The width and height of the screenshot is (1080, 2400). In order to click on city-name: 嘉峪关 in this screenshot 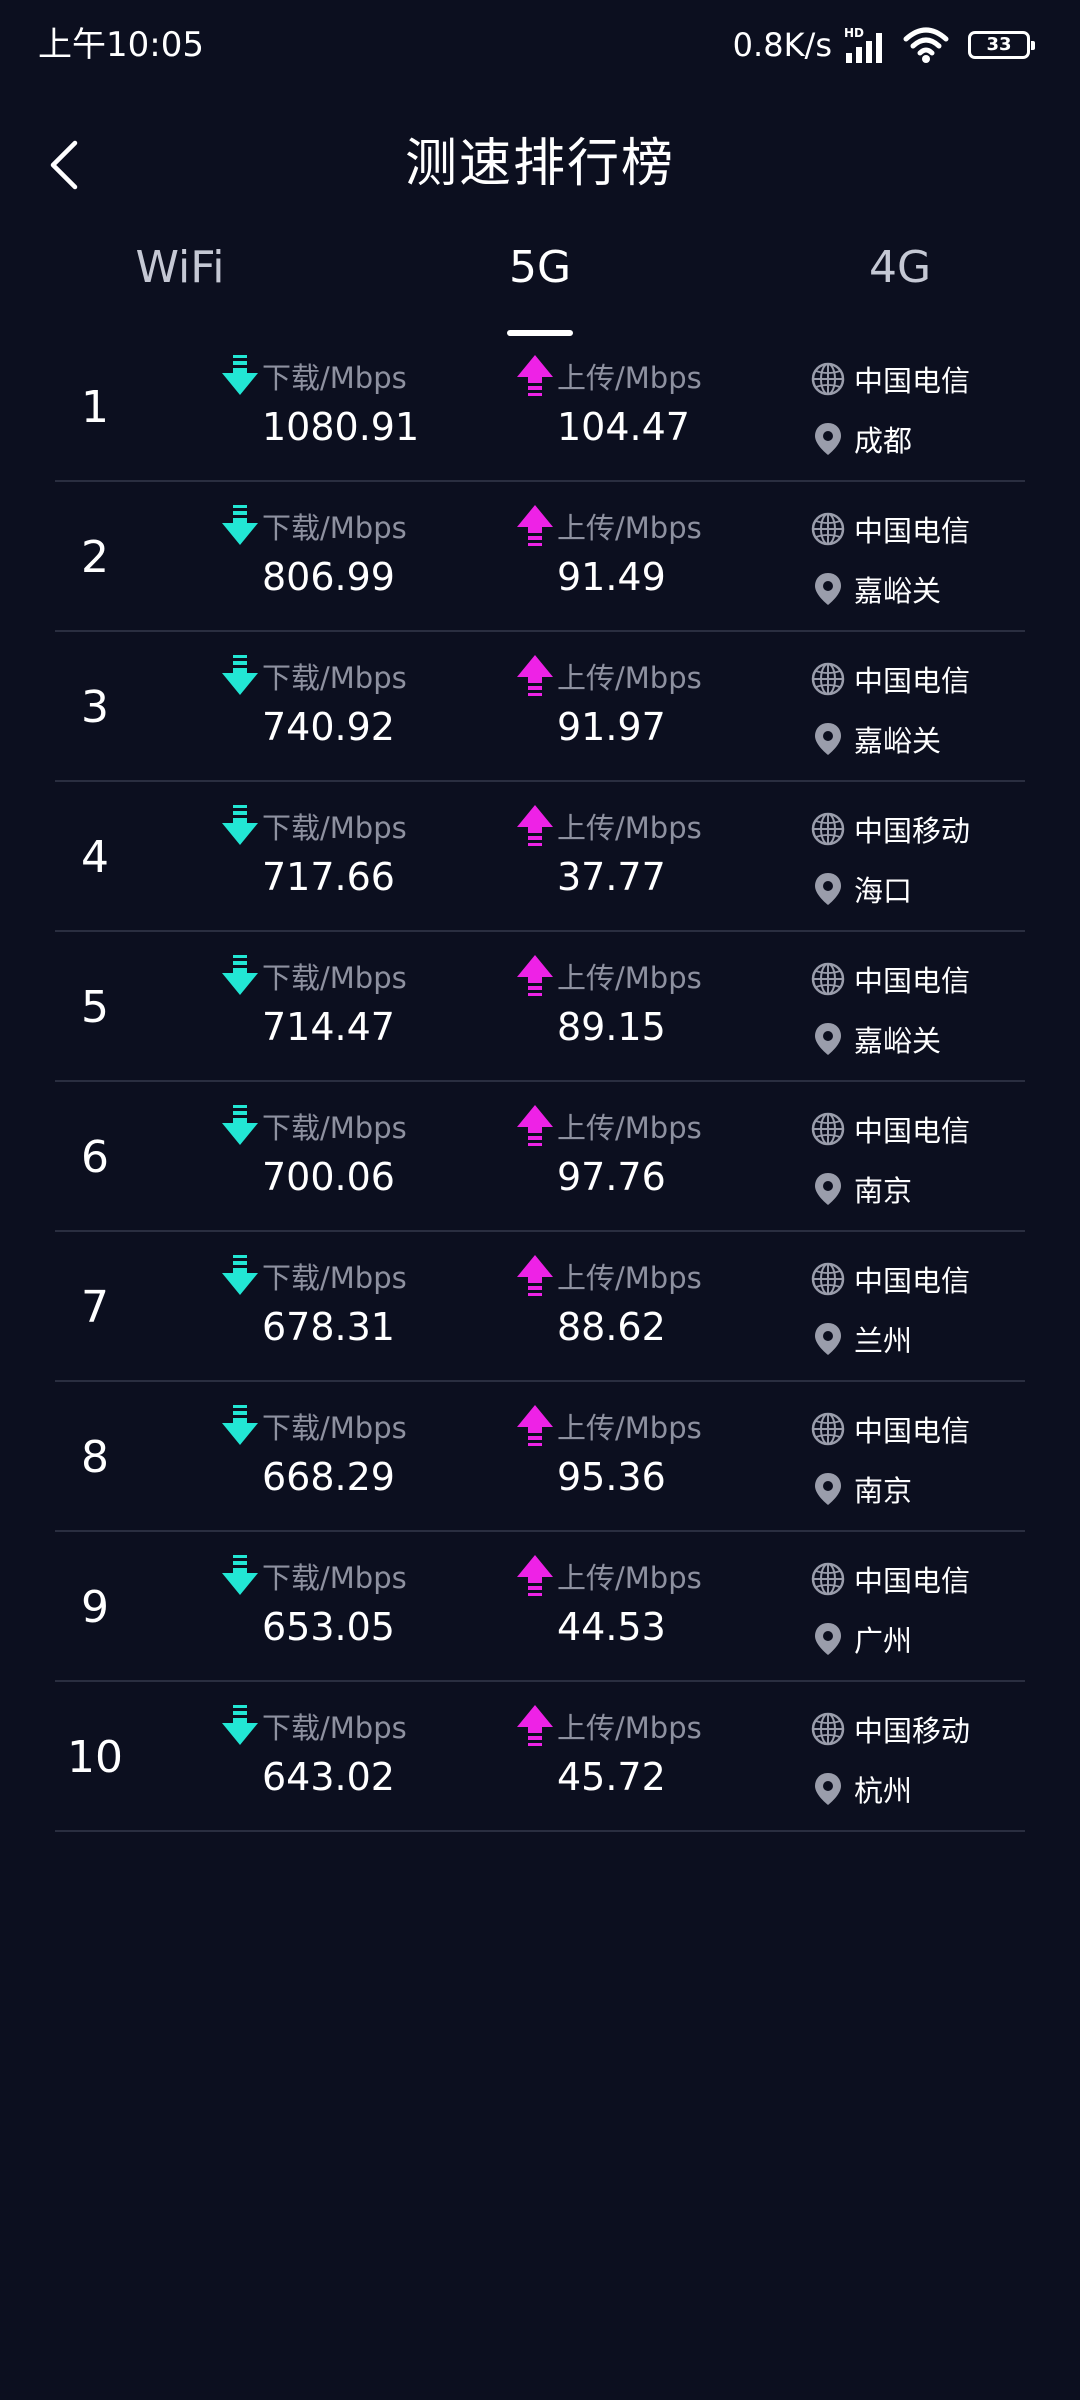, I will do `click(898, 591)`.